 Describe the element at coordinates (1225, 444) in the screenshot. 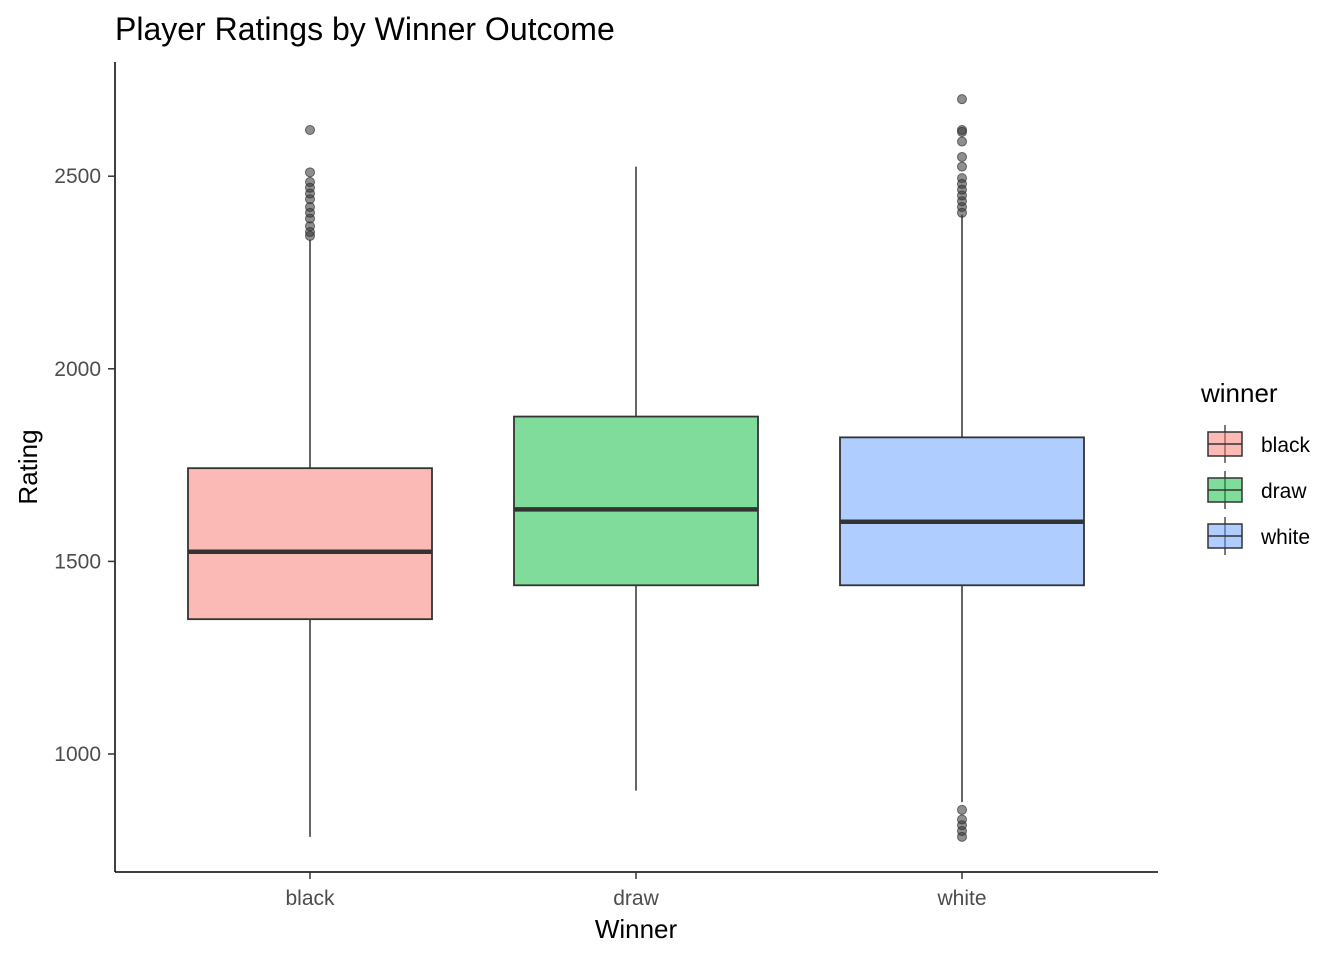

I see `legend-key-black` at that location.